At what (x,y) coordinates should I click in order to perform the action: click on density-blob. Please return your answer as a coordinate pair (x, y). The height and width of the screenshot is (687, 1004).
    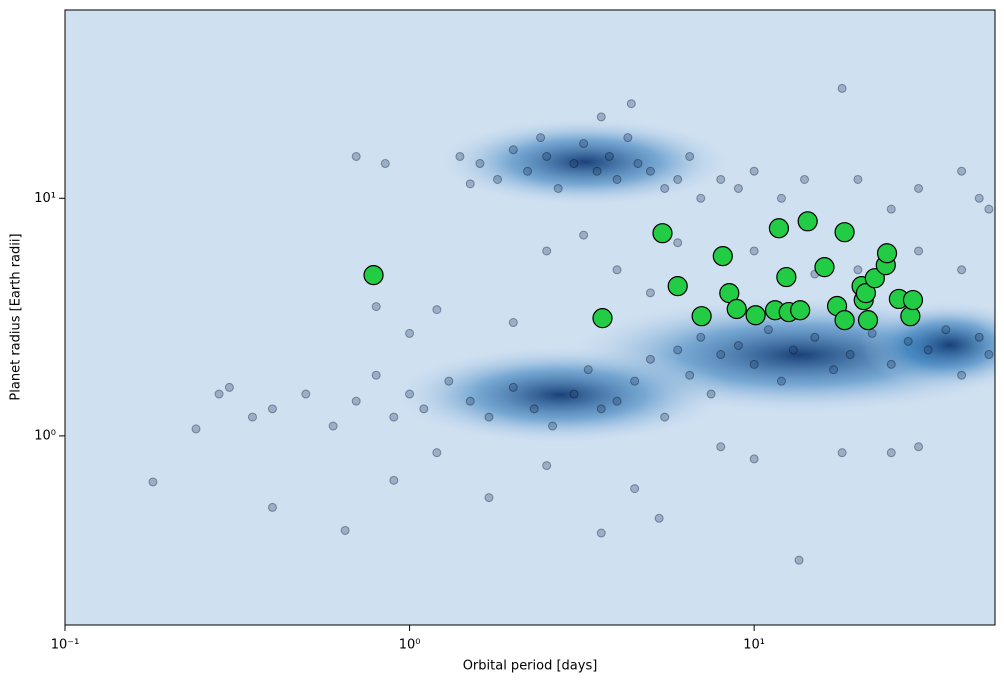
    Looking at the image, I should click on (927, 345).